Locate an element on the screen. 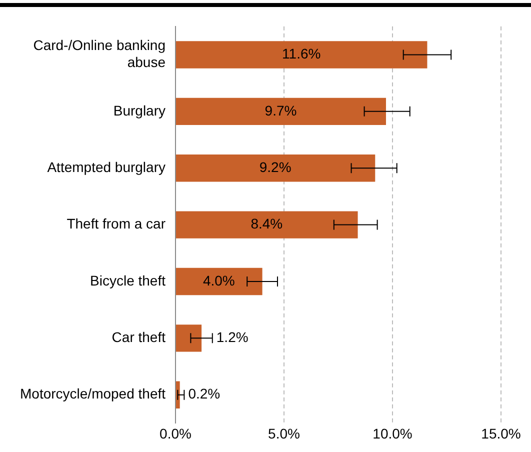 This screenshot has width=531, height=452. data-label: 4.0% is located at coordinates (218, 280).